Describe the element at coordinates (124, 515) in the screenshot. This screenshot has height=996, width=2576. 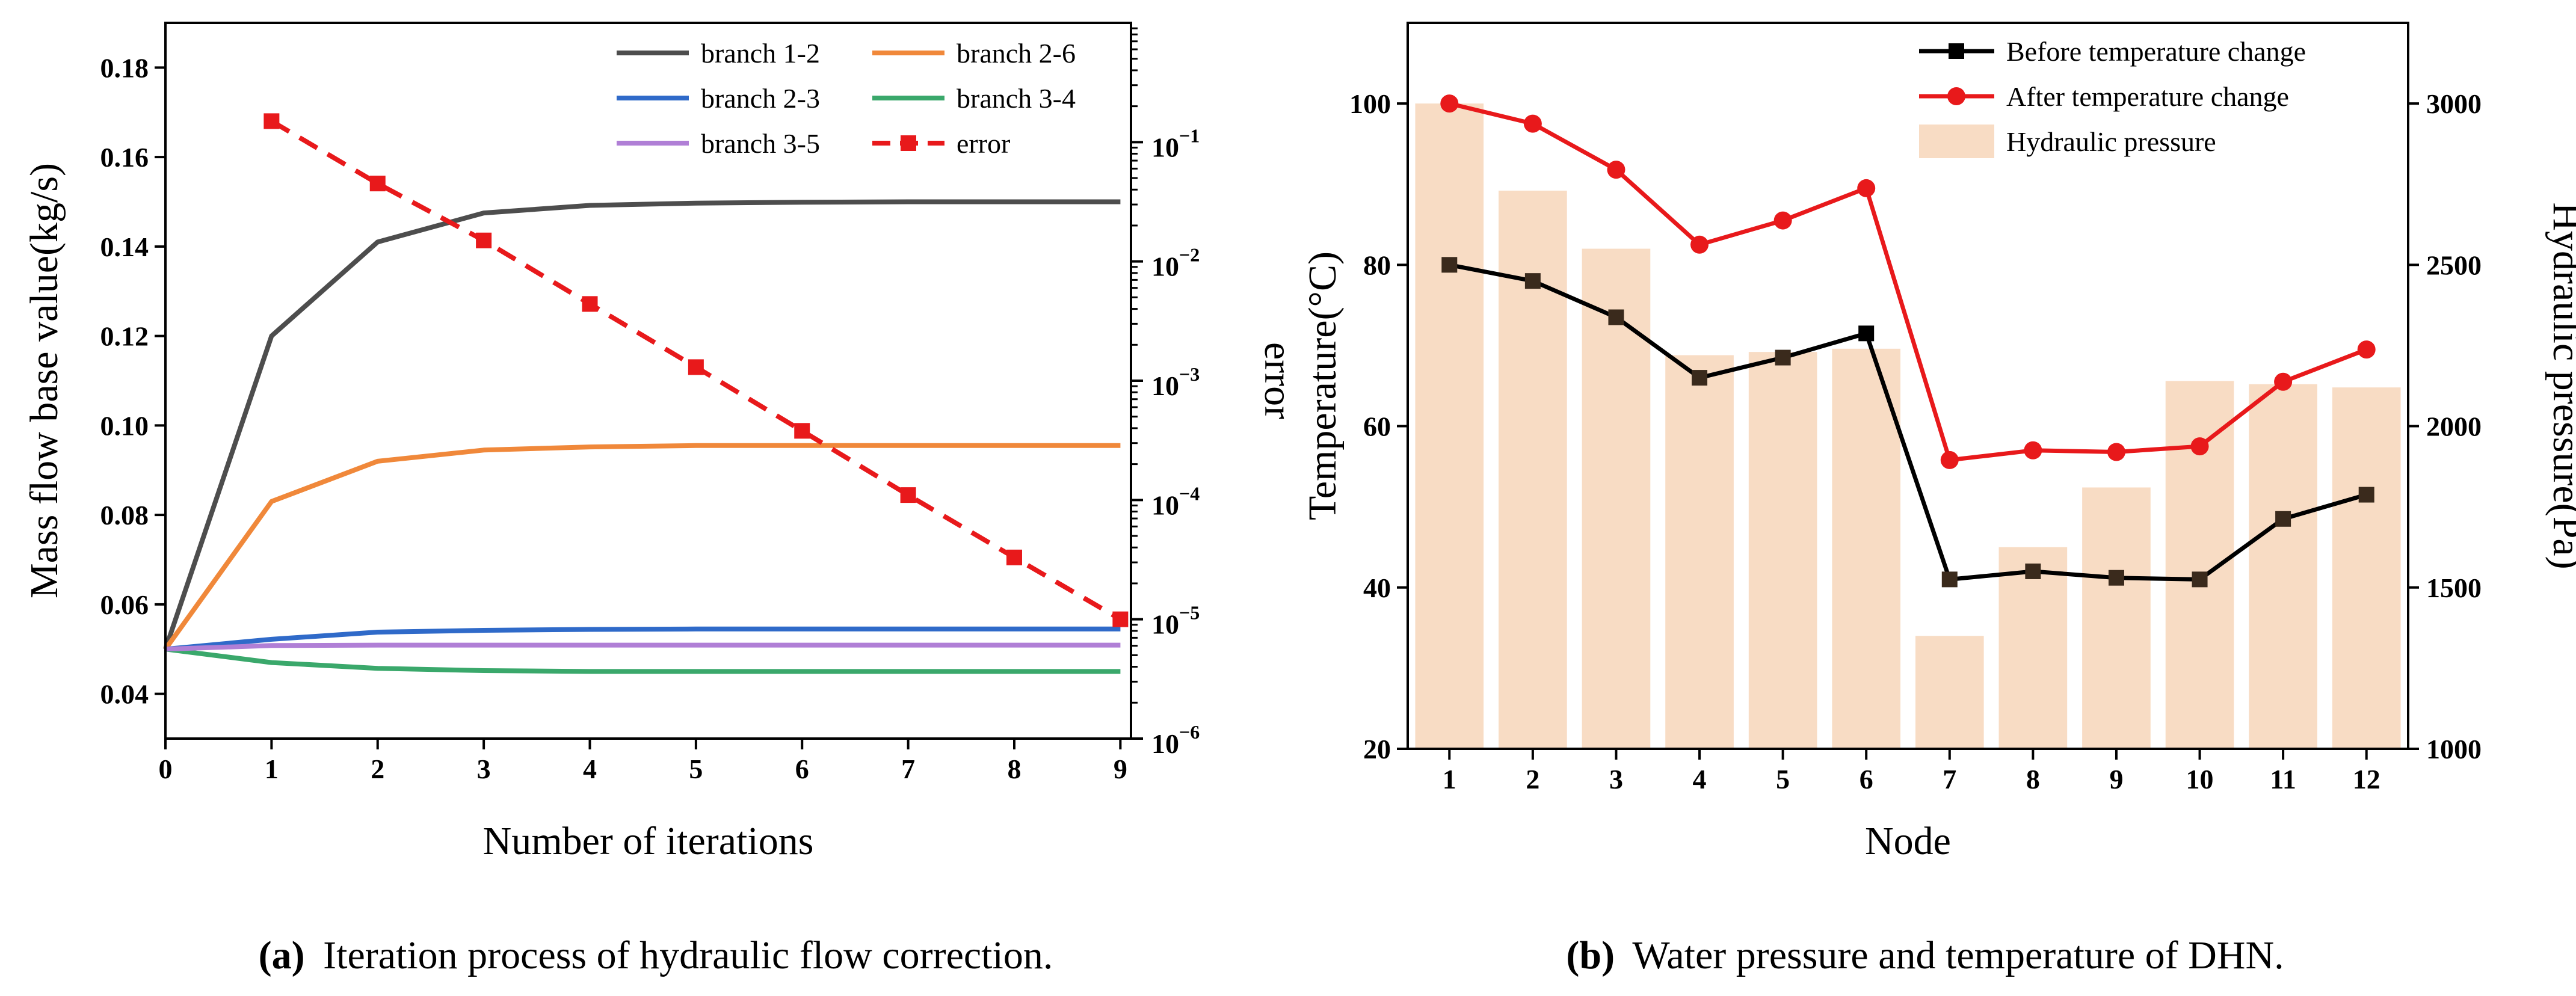
I see `y-tick-label: 0.08` at that location.